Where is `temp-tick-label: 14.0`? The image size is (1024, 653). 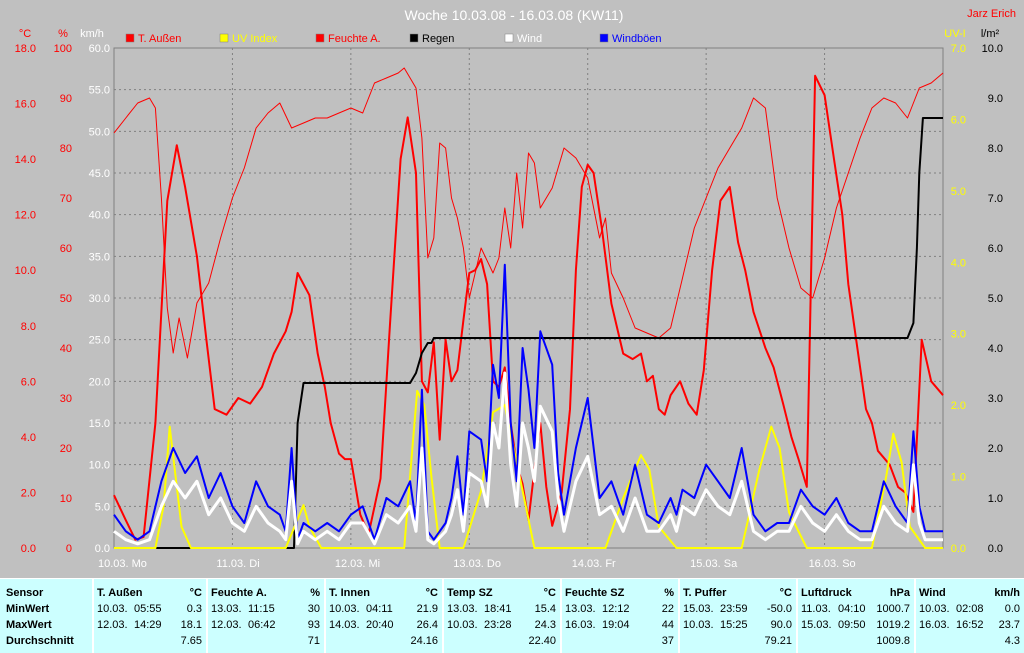 temp-tick-label: 14.0 is located at coordinates (25, 160).